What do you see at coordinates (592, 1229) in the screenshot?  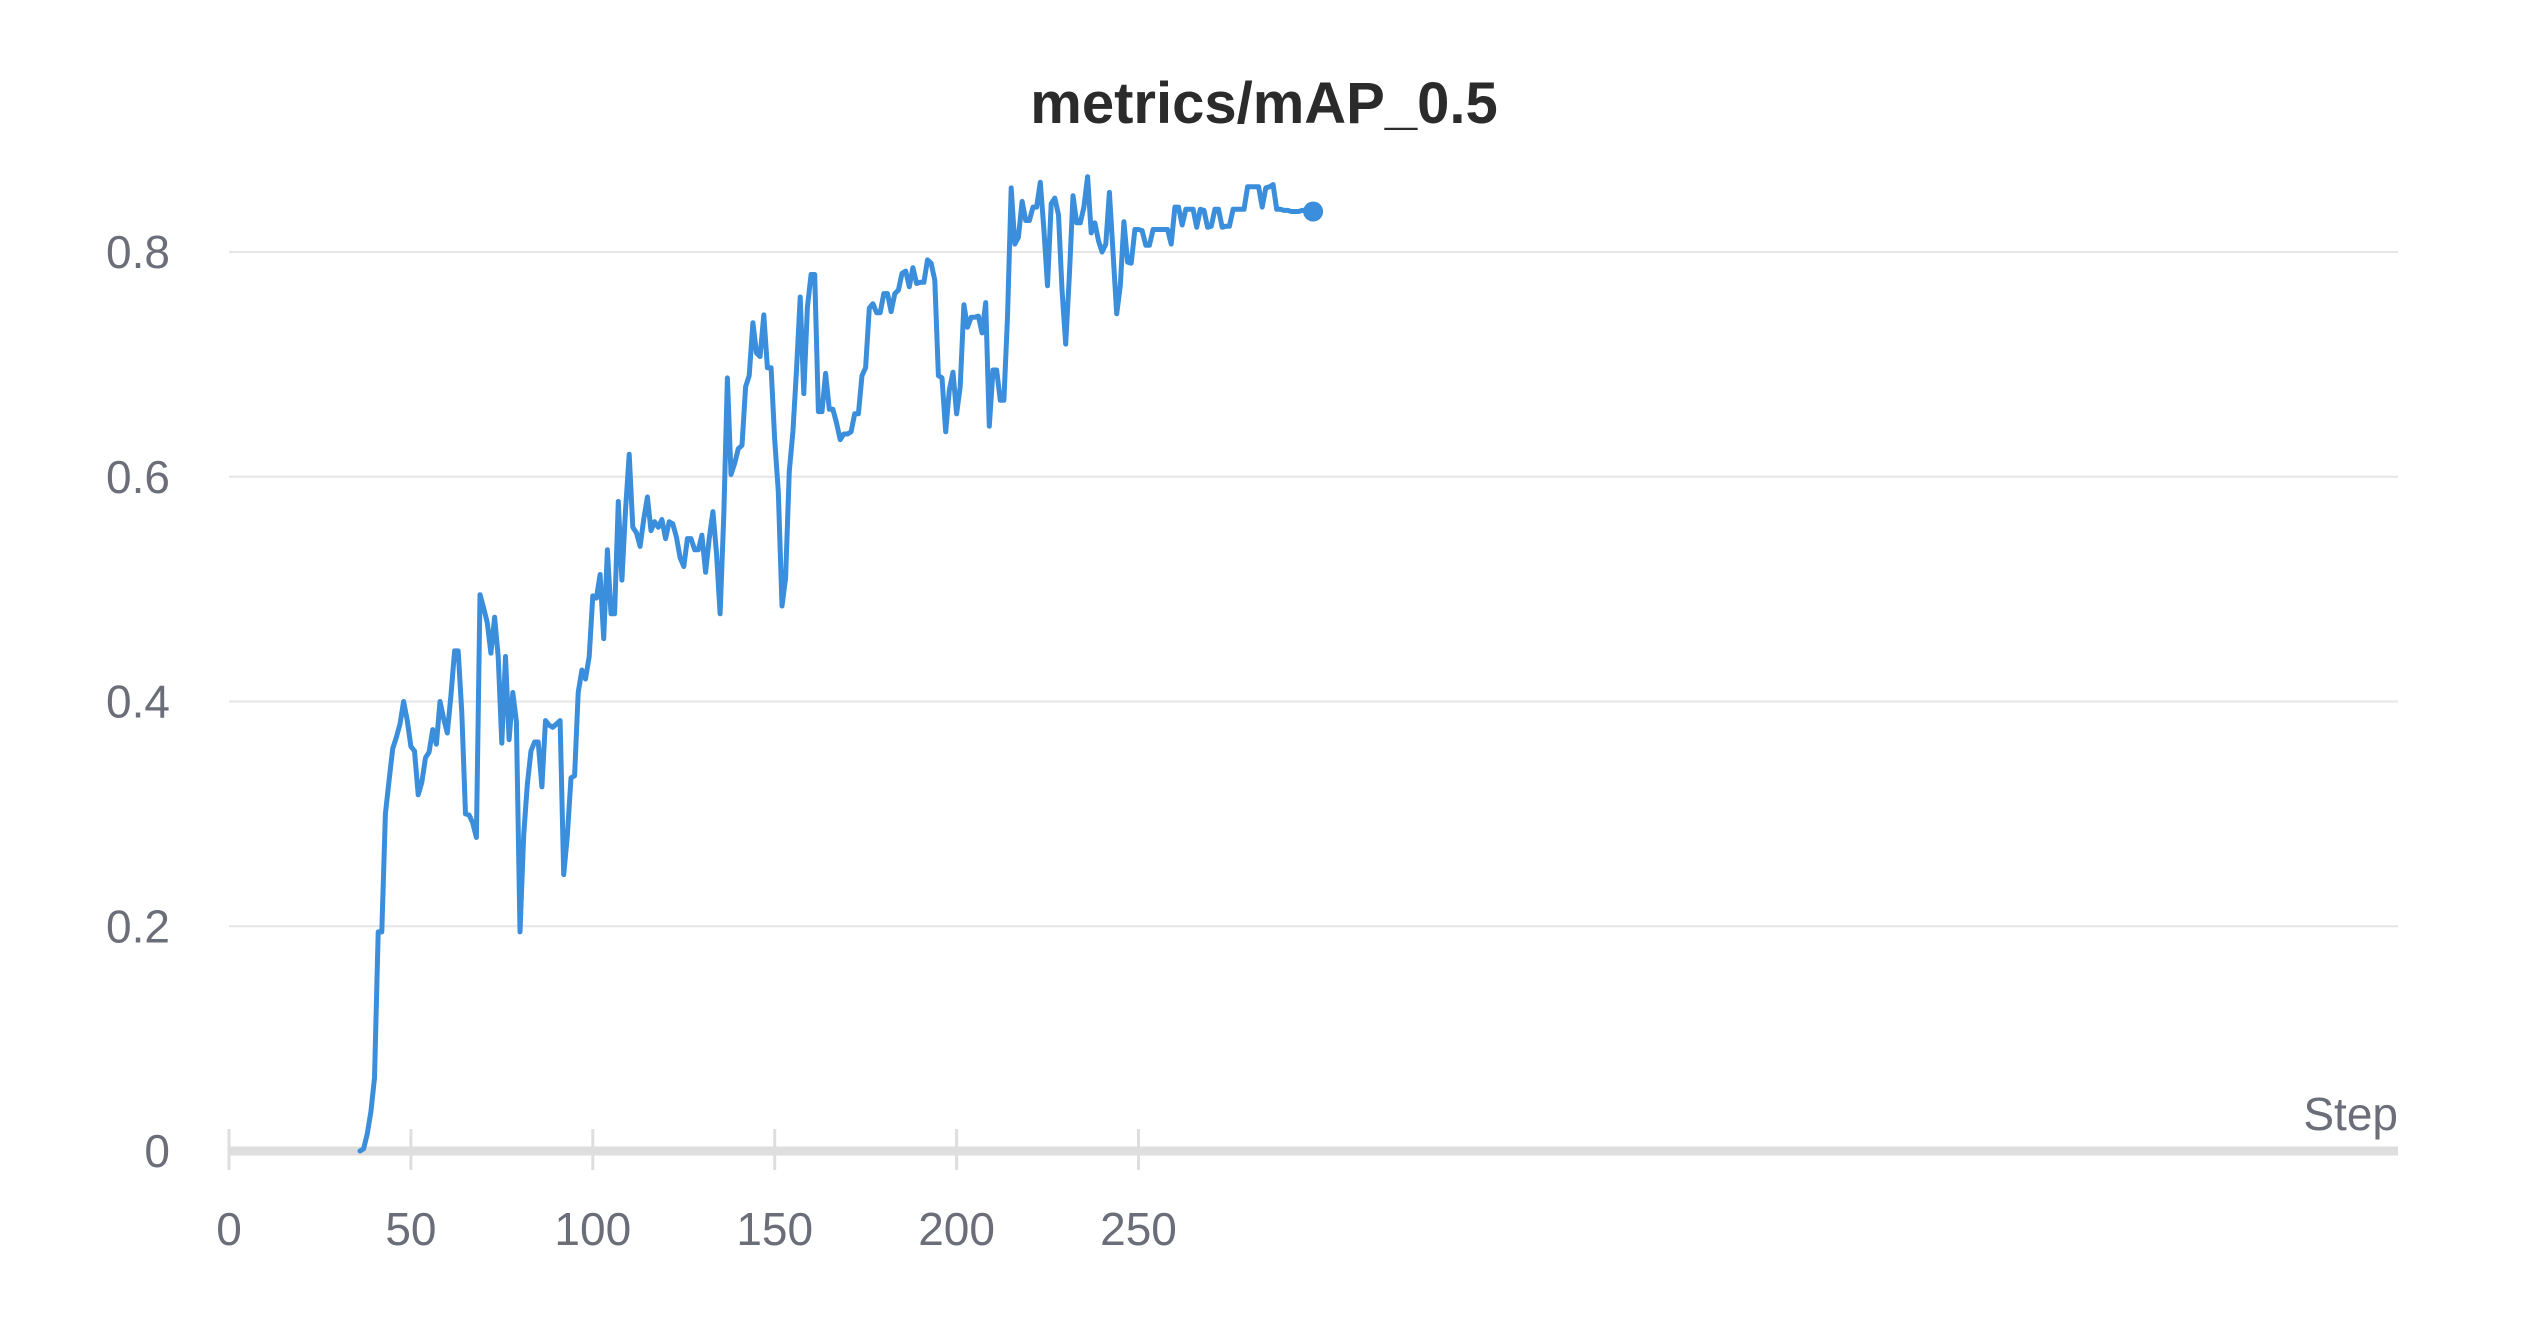 I see `x-tick-label: 100` at bounding box center [592, 1229].